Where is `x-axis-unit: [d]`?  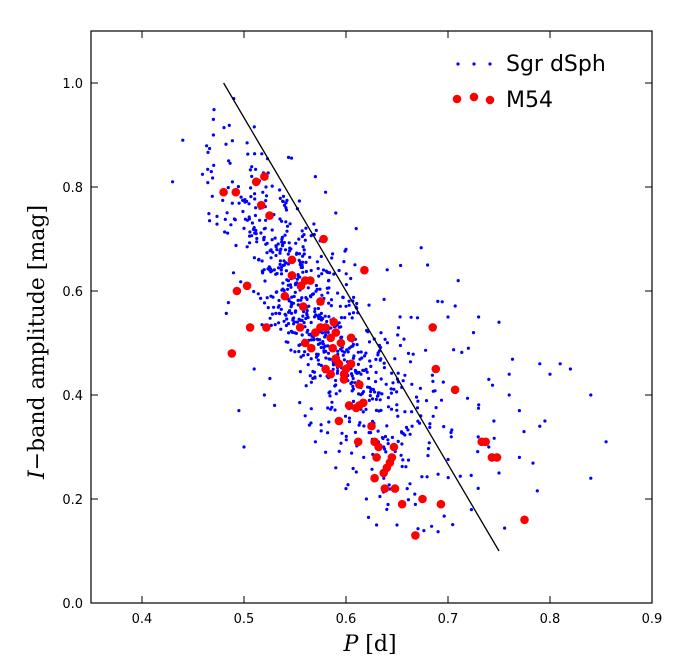
x-axis-unit: [d] is located at coordinates (377, 644).